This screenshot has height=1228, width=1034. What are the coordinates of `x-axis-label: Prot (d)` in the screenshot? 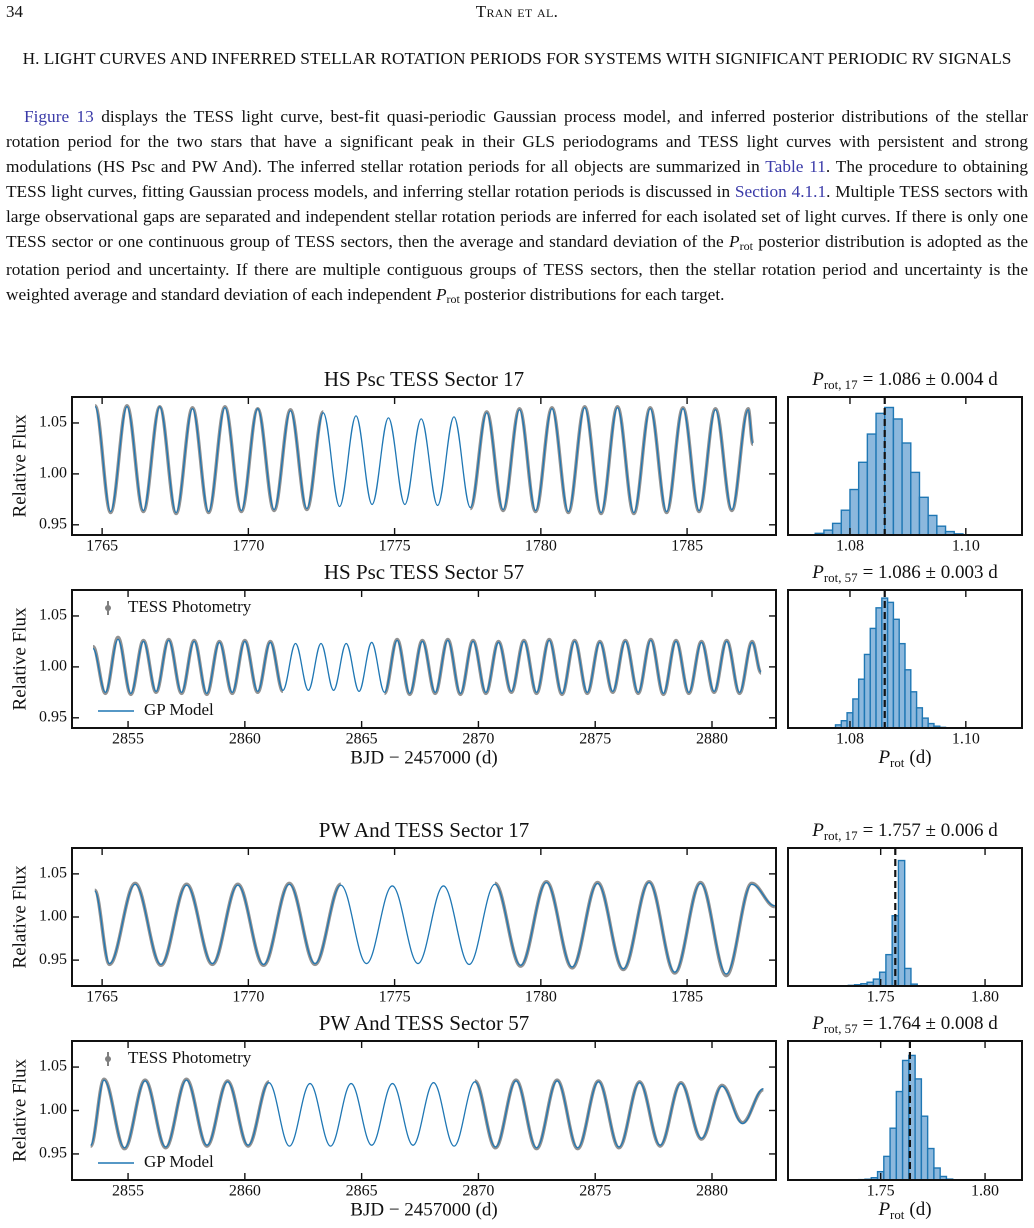 It's located at (904, 1210).